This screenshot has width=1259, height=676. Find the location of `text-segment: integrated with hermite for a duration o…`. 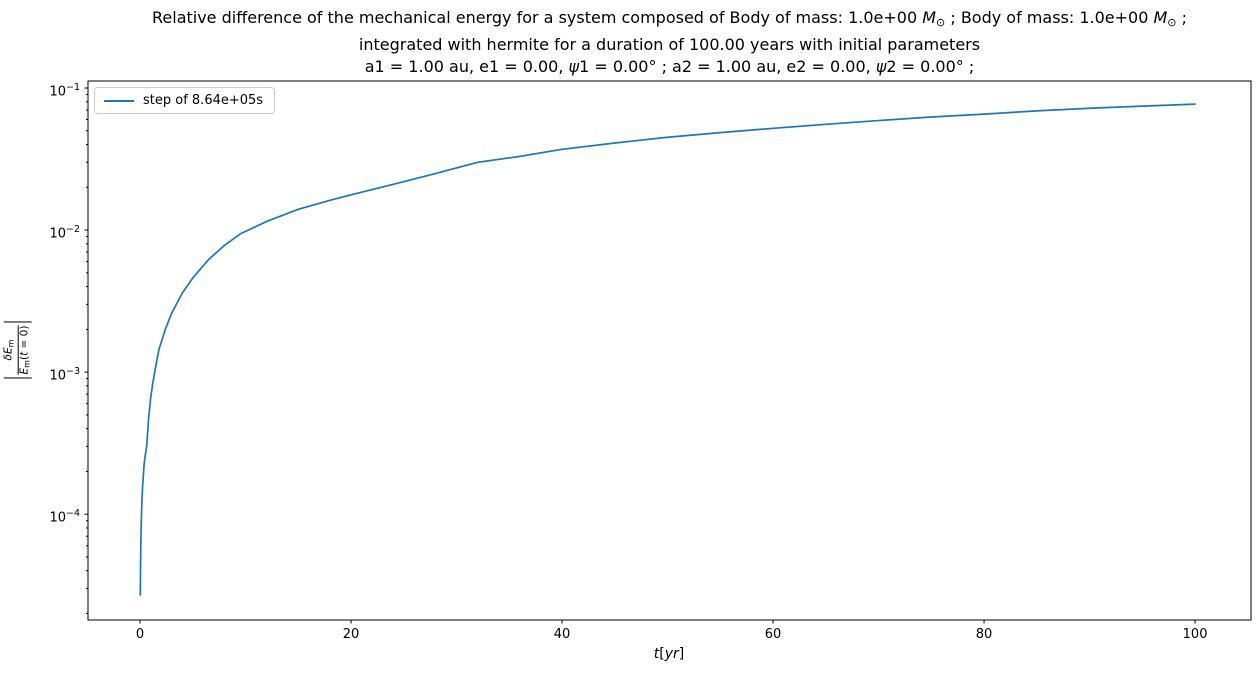

text-segment: integrated with hermite for a duration o… is located at coordinates (669, 44).